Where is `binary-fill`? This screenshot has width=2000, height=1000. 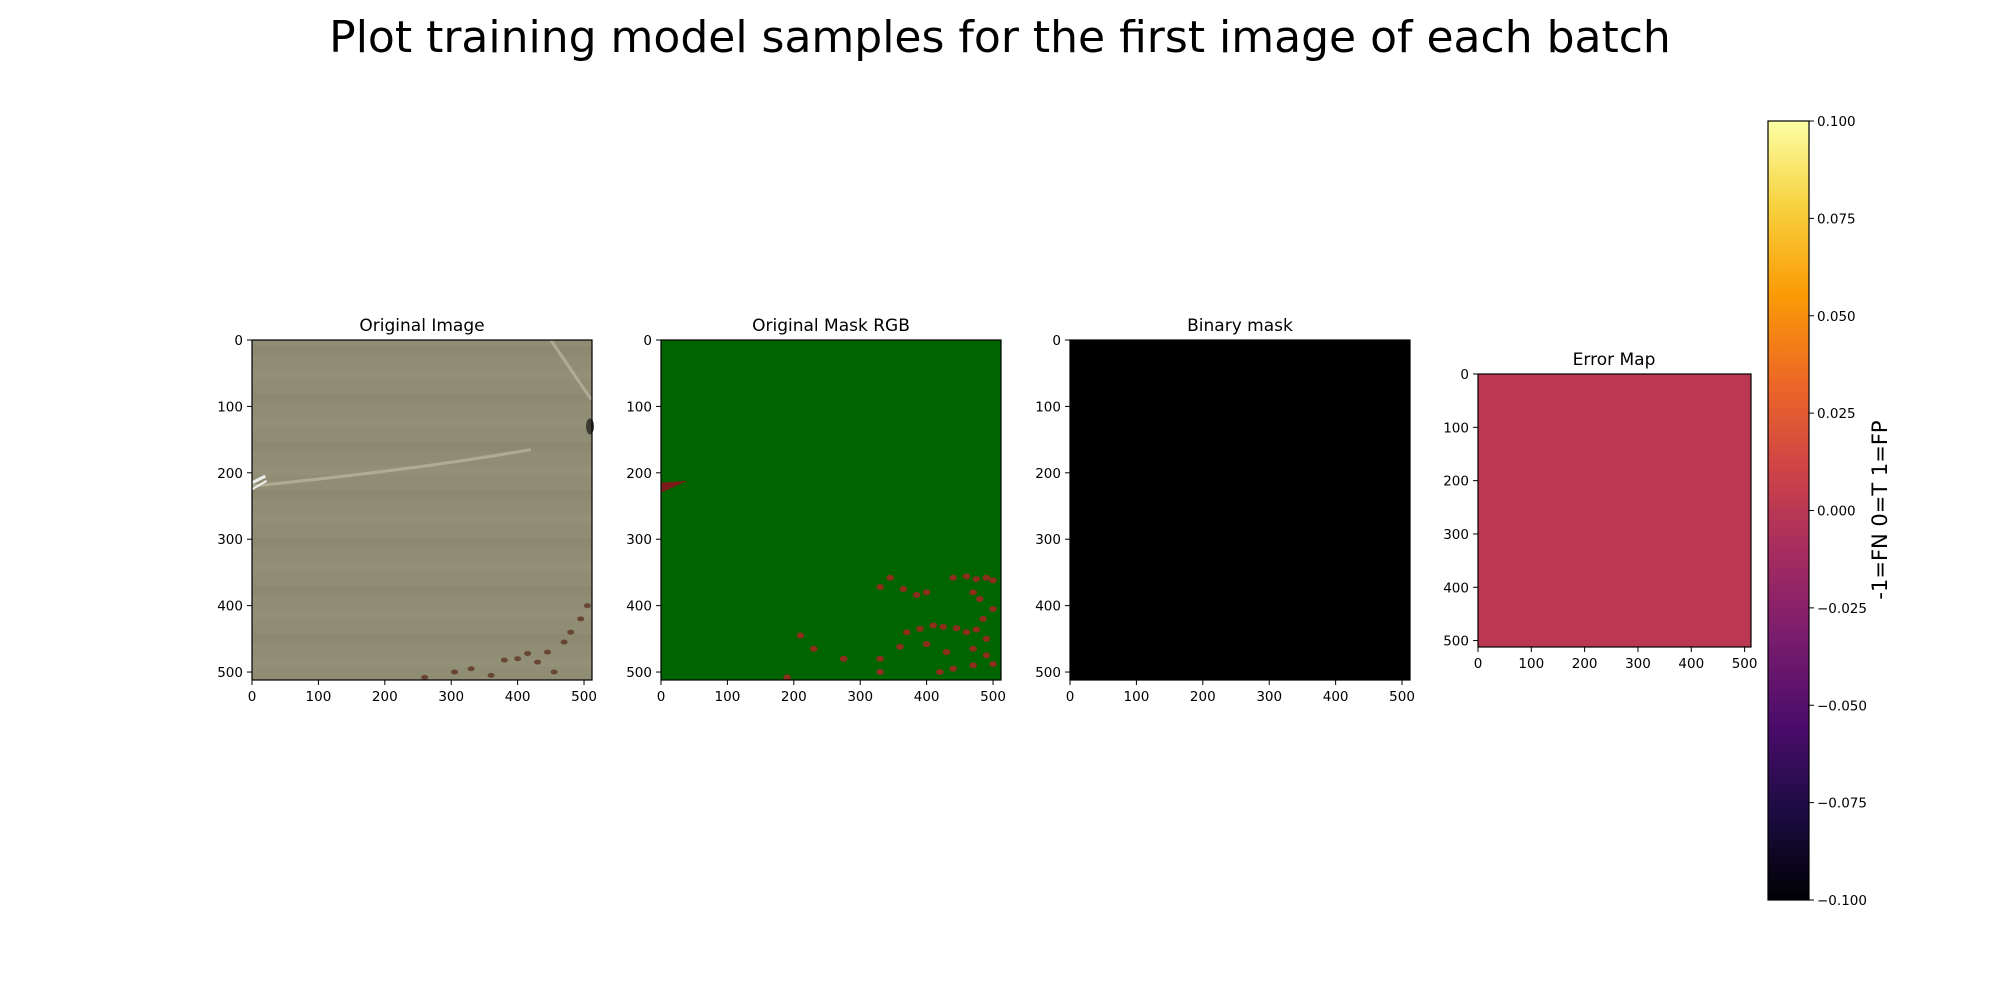 binary-fill is located at coordinates (1240, 510).